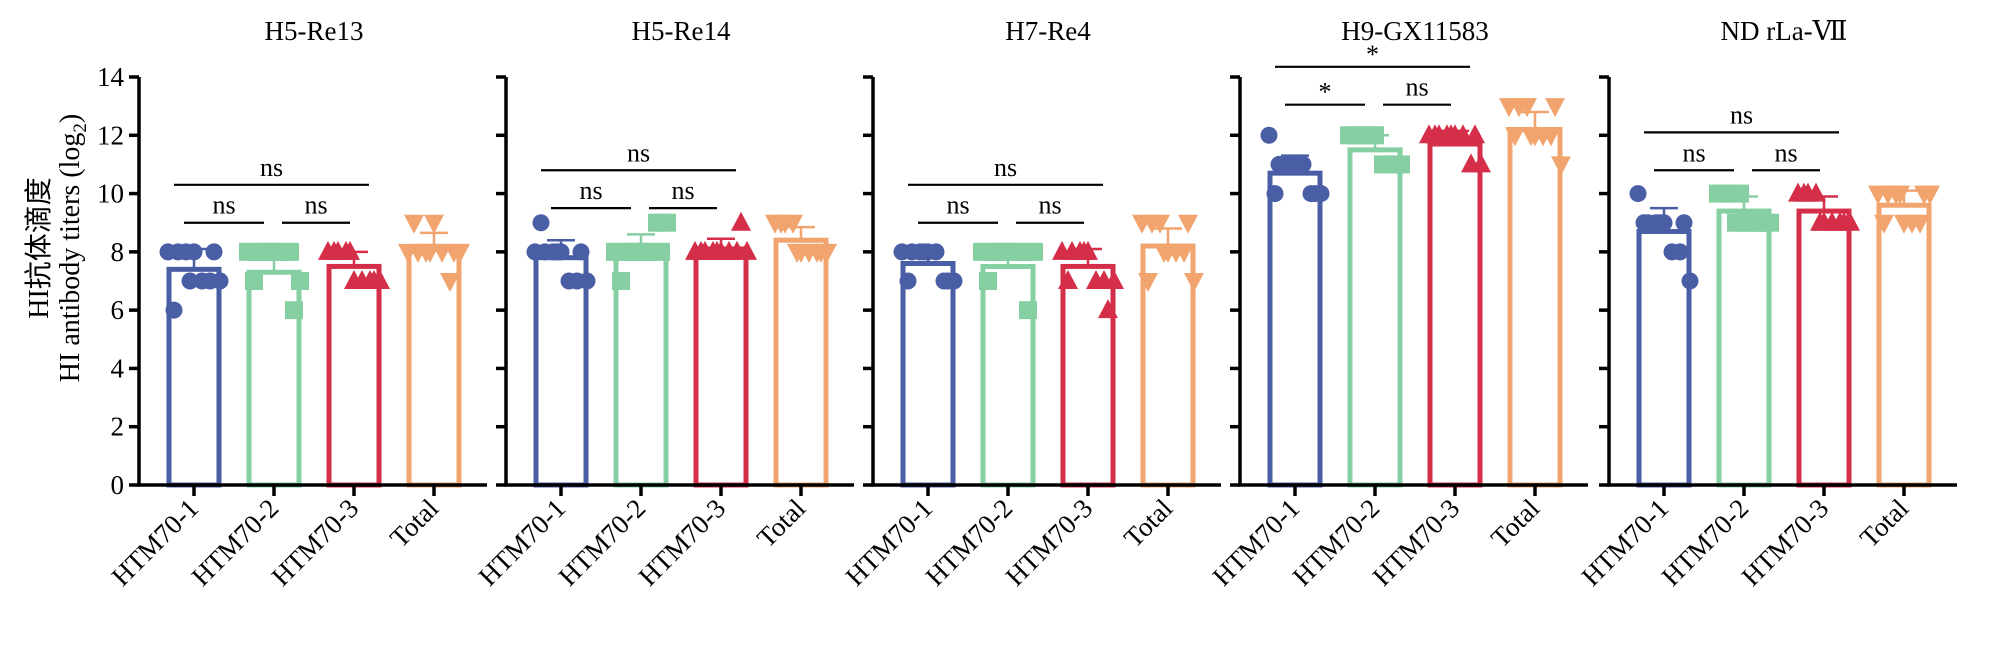 The height and width of the screenshot is (651, 1996). Describe the element at coordinates (118, 368) in the screenshot. I see `y-tick-label: 4` at that location.